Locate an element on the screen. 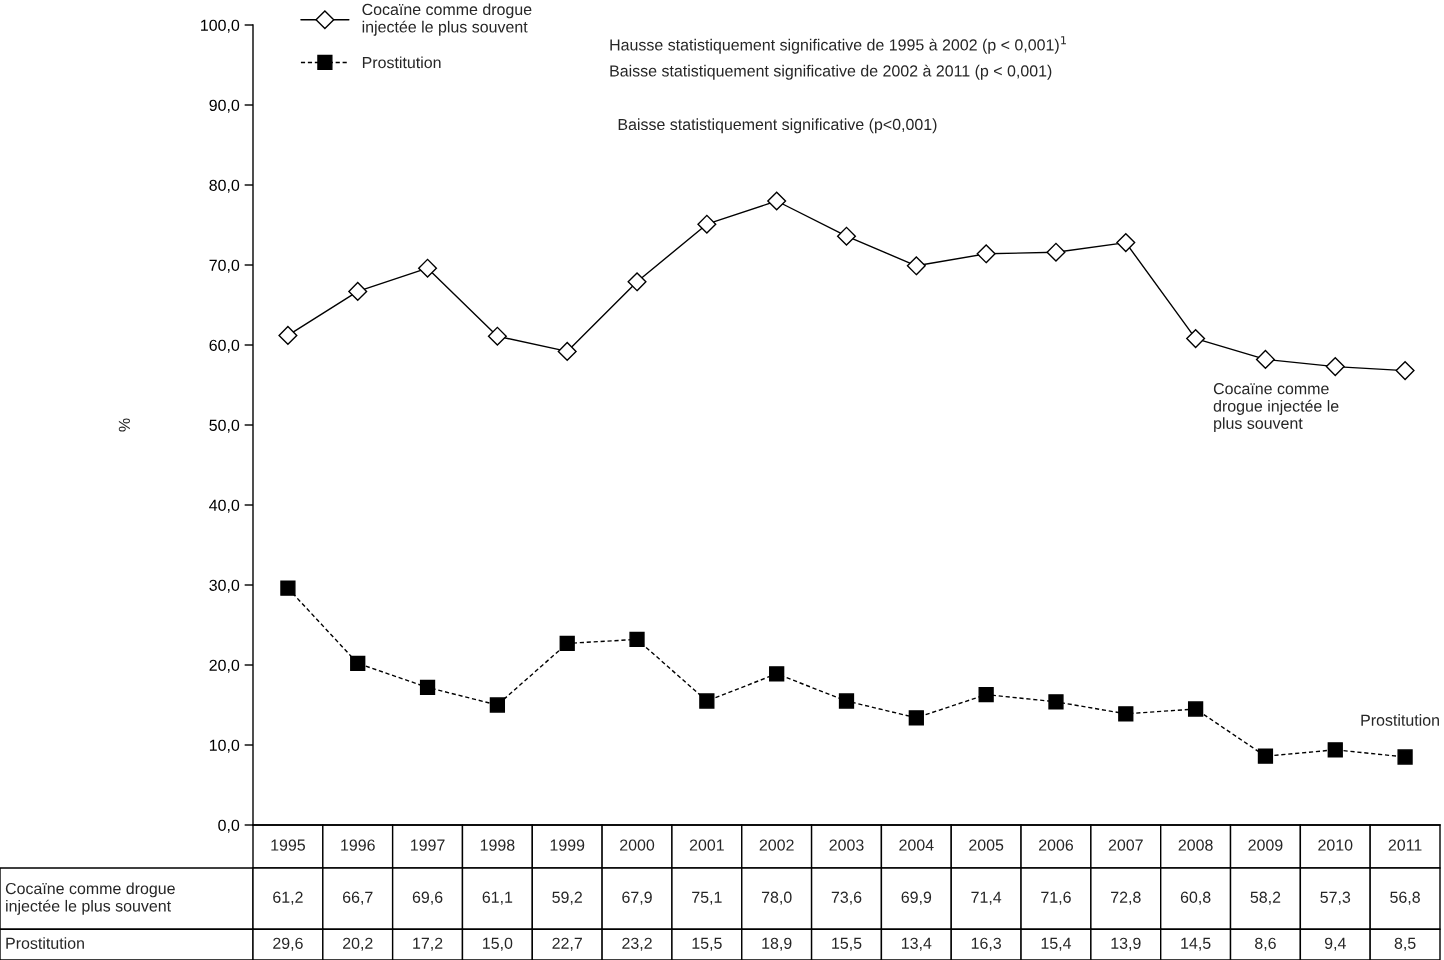 The height and width of the screenshot is (960, 1444). data-label: 16,3 is located at coordinates (986, 944).